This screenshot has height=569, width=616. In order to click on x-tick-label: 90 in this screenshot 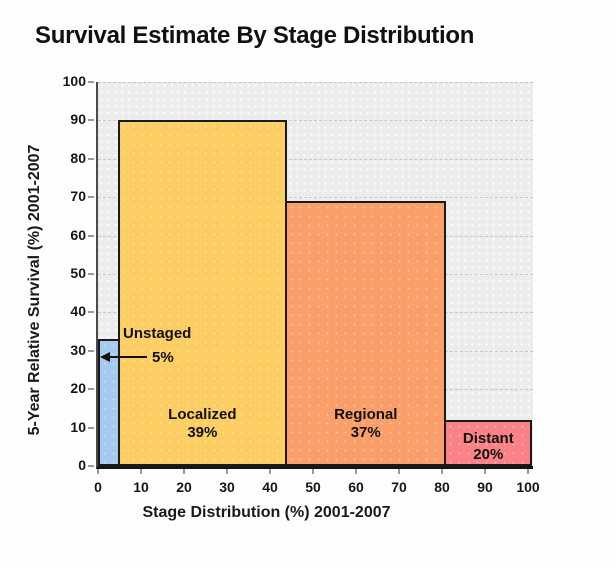, I will do `click(485, 487)`.